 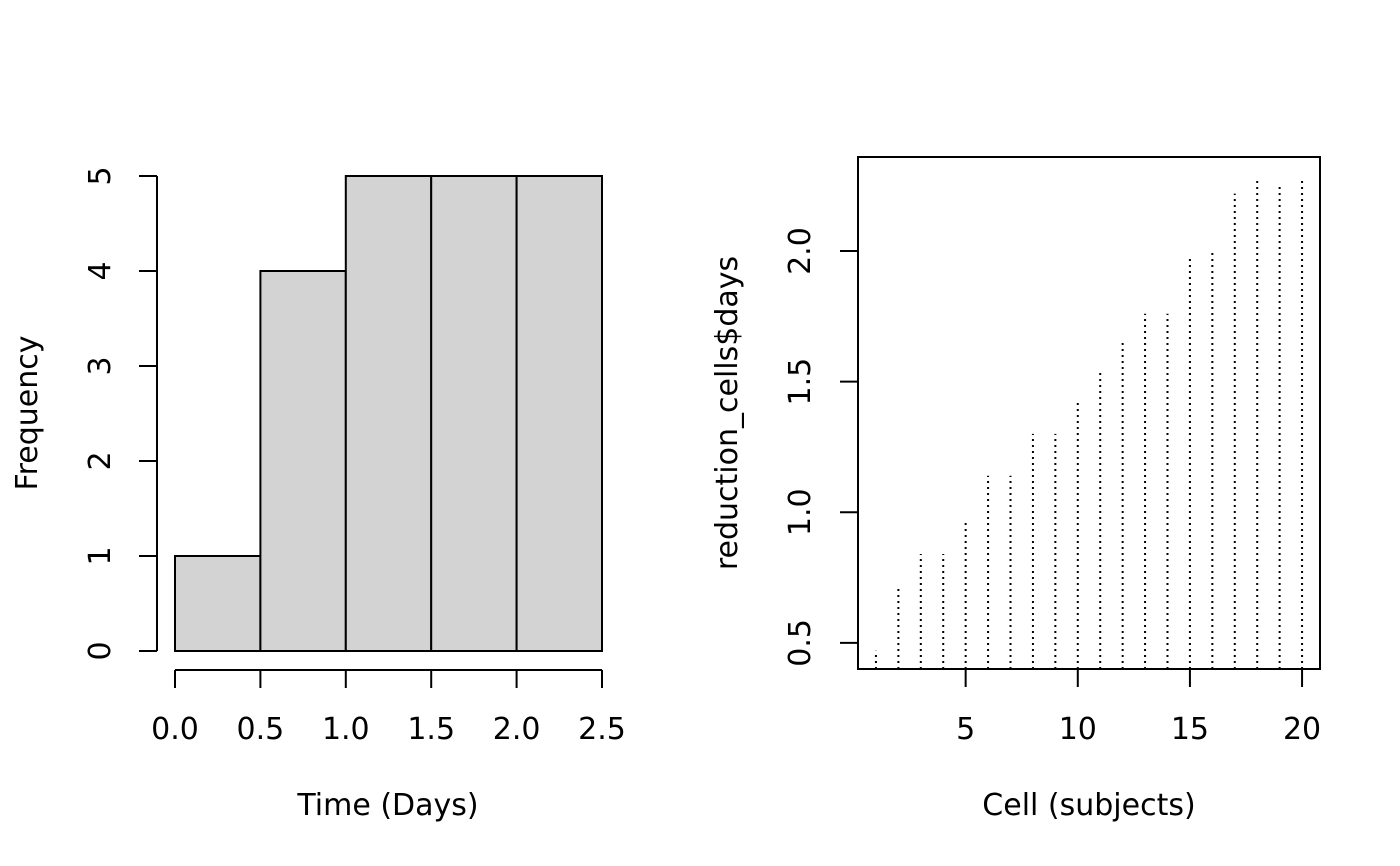 What do you see at coordinates (1302, 729) in the screenshot?
I see `spike-chart-x-tick-label: 20` at bounding box center [1302, 729].